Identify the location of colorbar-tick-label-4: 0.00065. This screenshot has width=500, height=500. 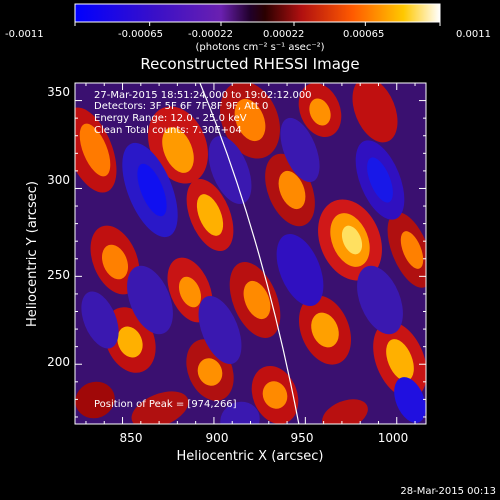
(363, 34).